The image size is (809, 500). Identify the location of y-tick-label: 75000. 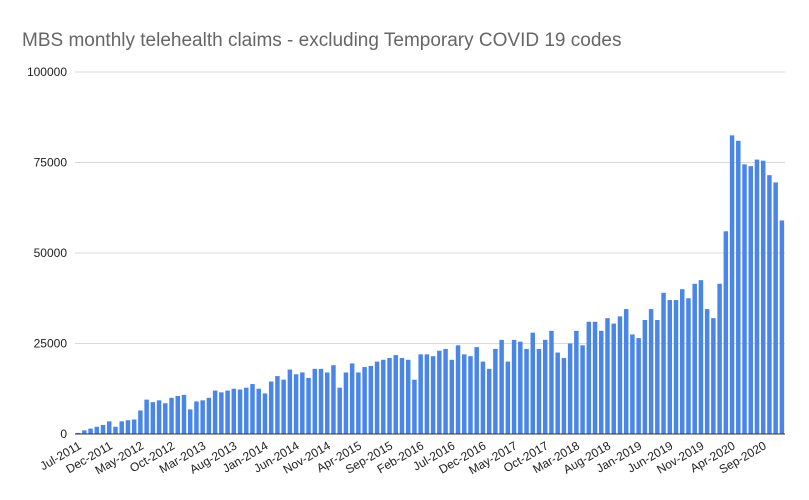
(51, 163).